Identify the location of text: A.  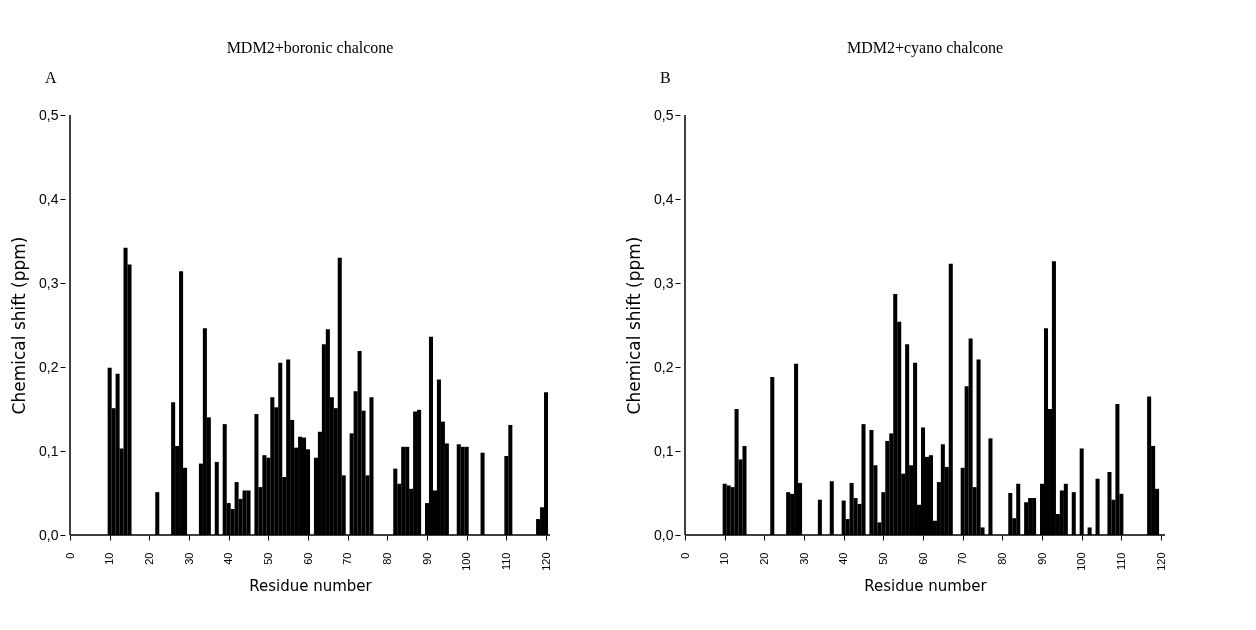
(51, 77).